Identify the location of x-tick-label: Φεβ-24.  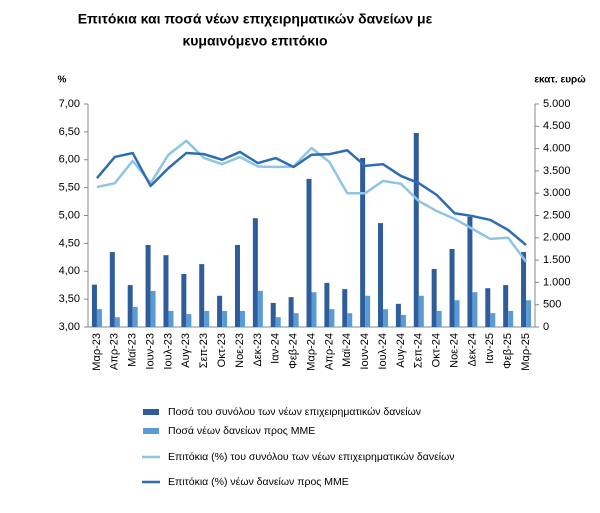
(294, 351).